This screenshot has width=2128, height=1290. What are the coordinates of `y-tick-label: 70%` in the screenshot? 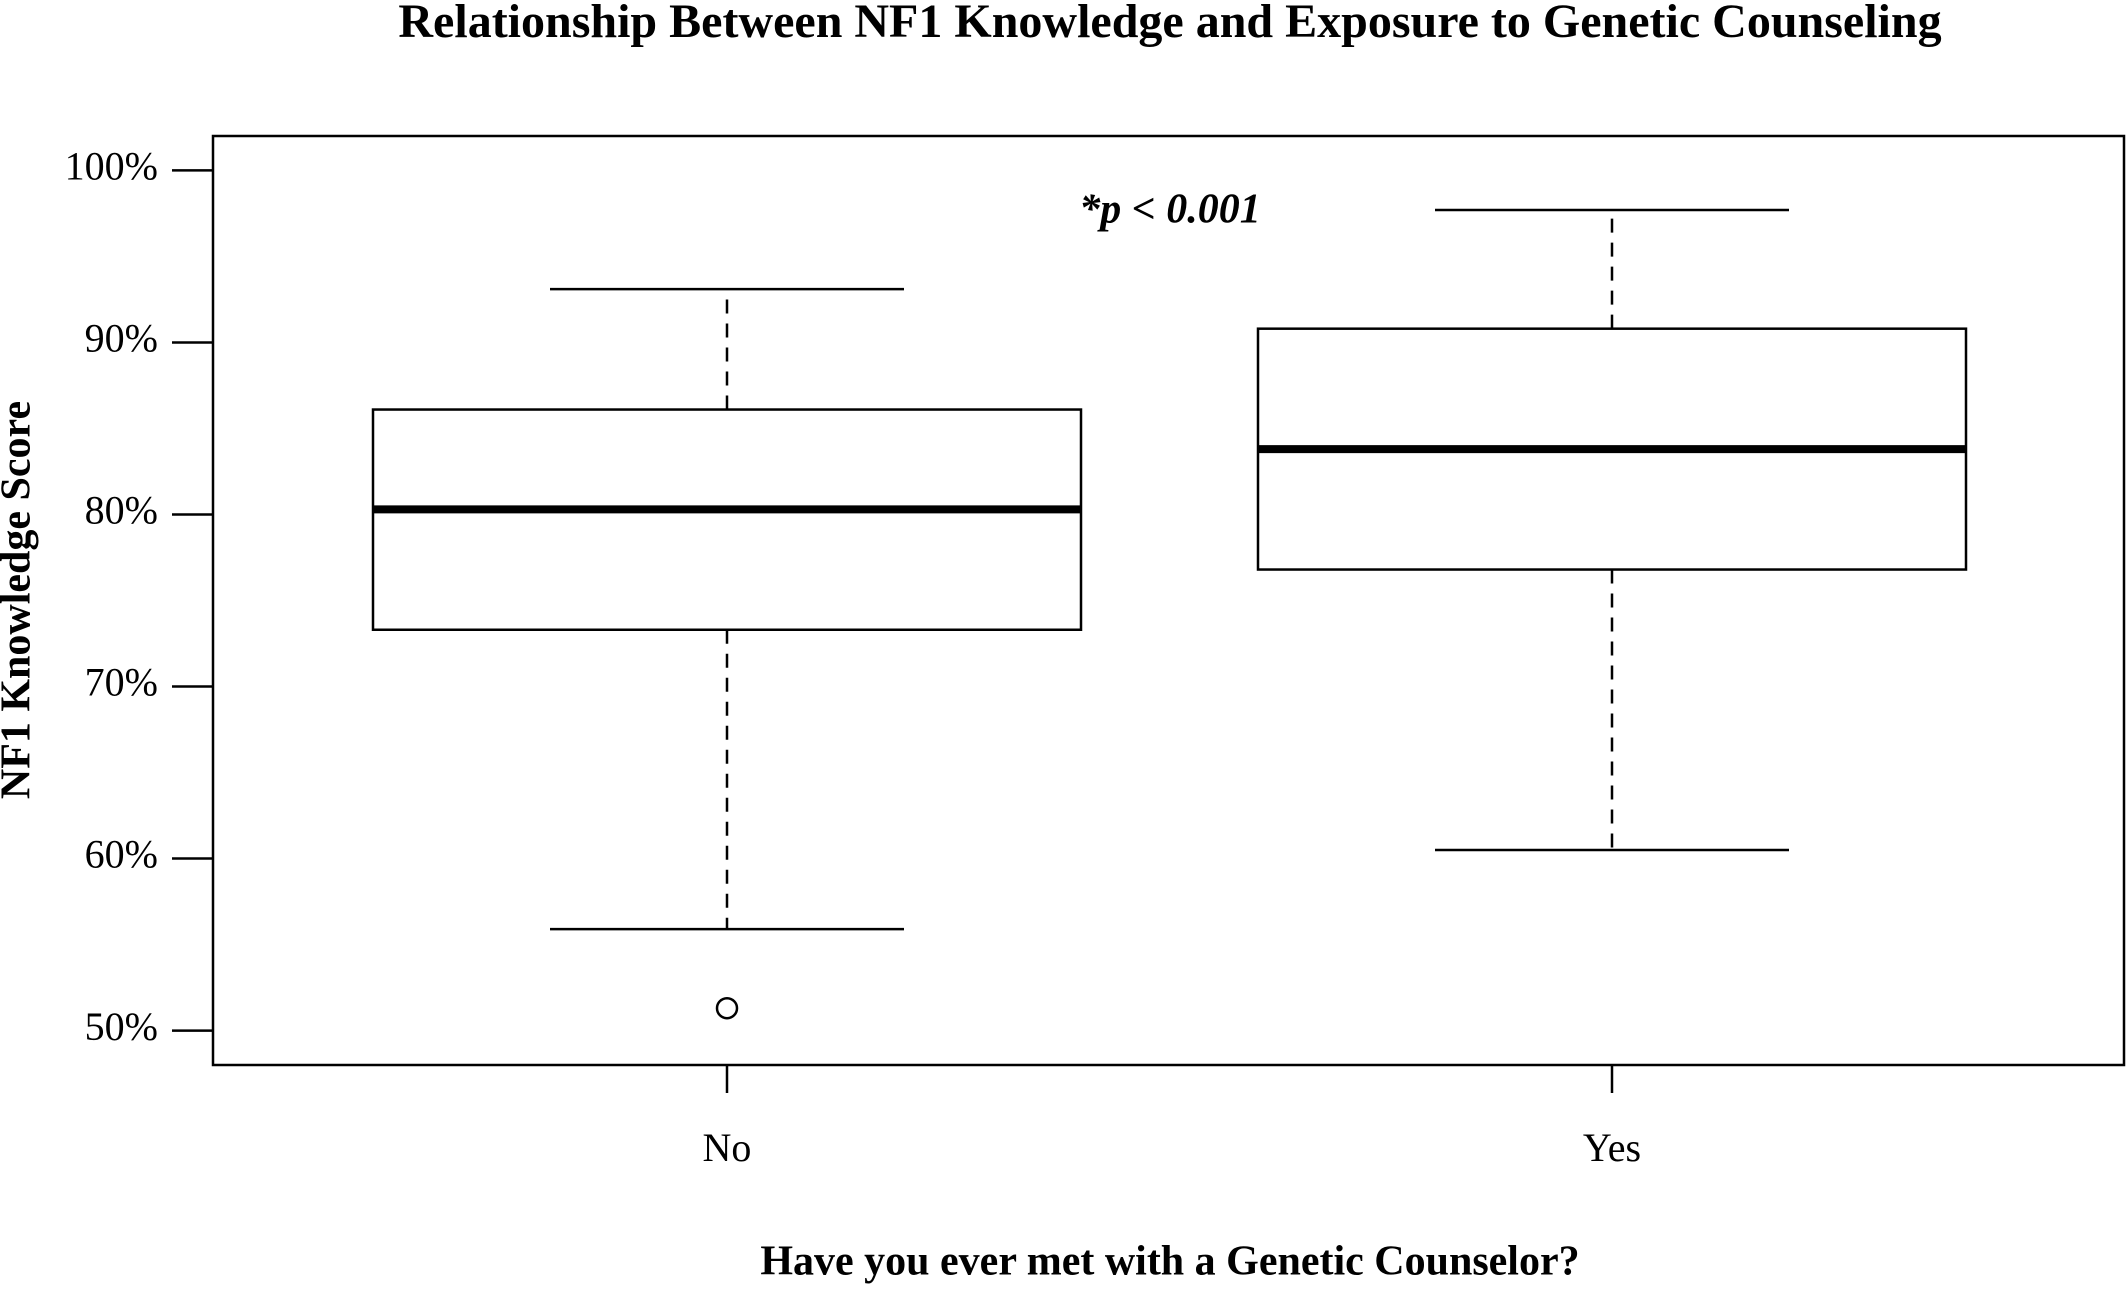 It's located at (121, 682).